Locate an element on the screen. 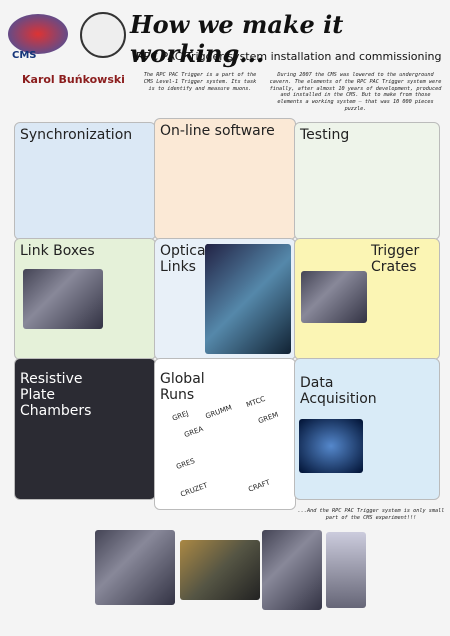 The width and height of the screenshot is (450, 636). piece: Global Runs is located at coordinates (225, 434).